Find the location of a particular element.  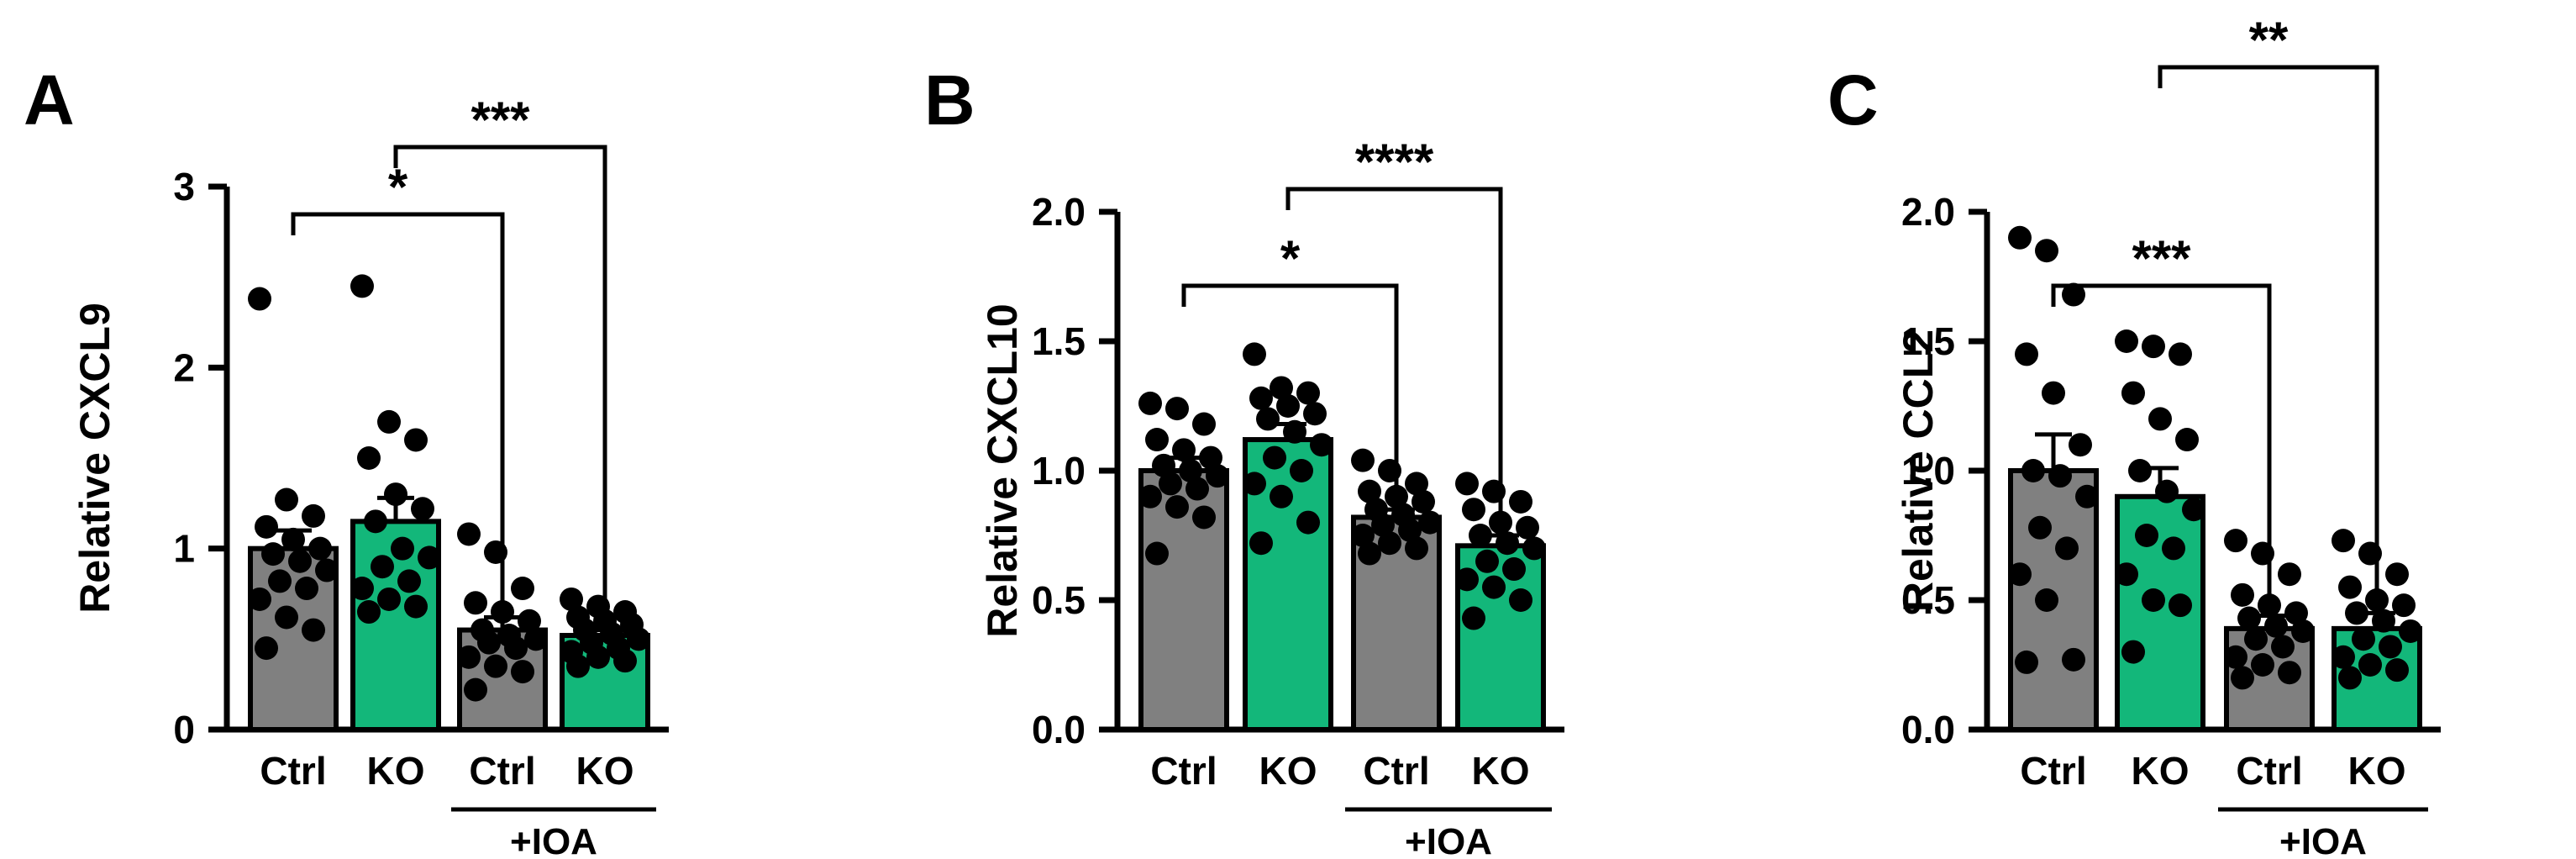

significance-label: **** is located at coordinates (1394, 162).